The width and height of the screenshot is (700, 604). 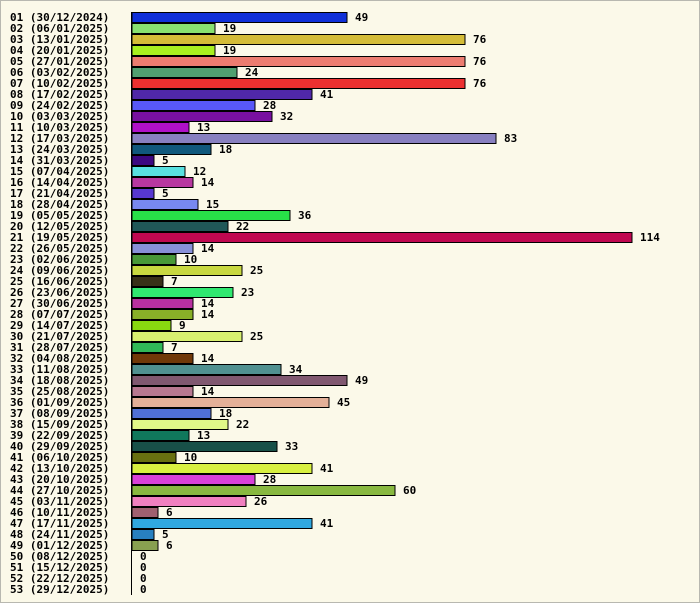 What do you see at coordinates (252, 72) in the screenshot?
I see `value-label: 24` at bounding box center [252, 72].